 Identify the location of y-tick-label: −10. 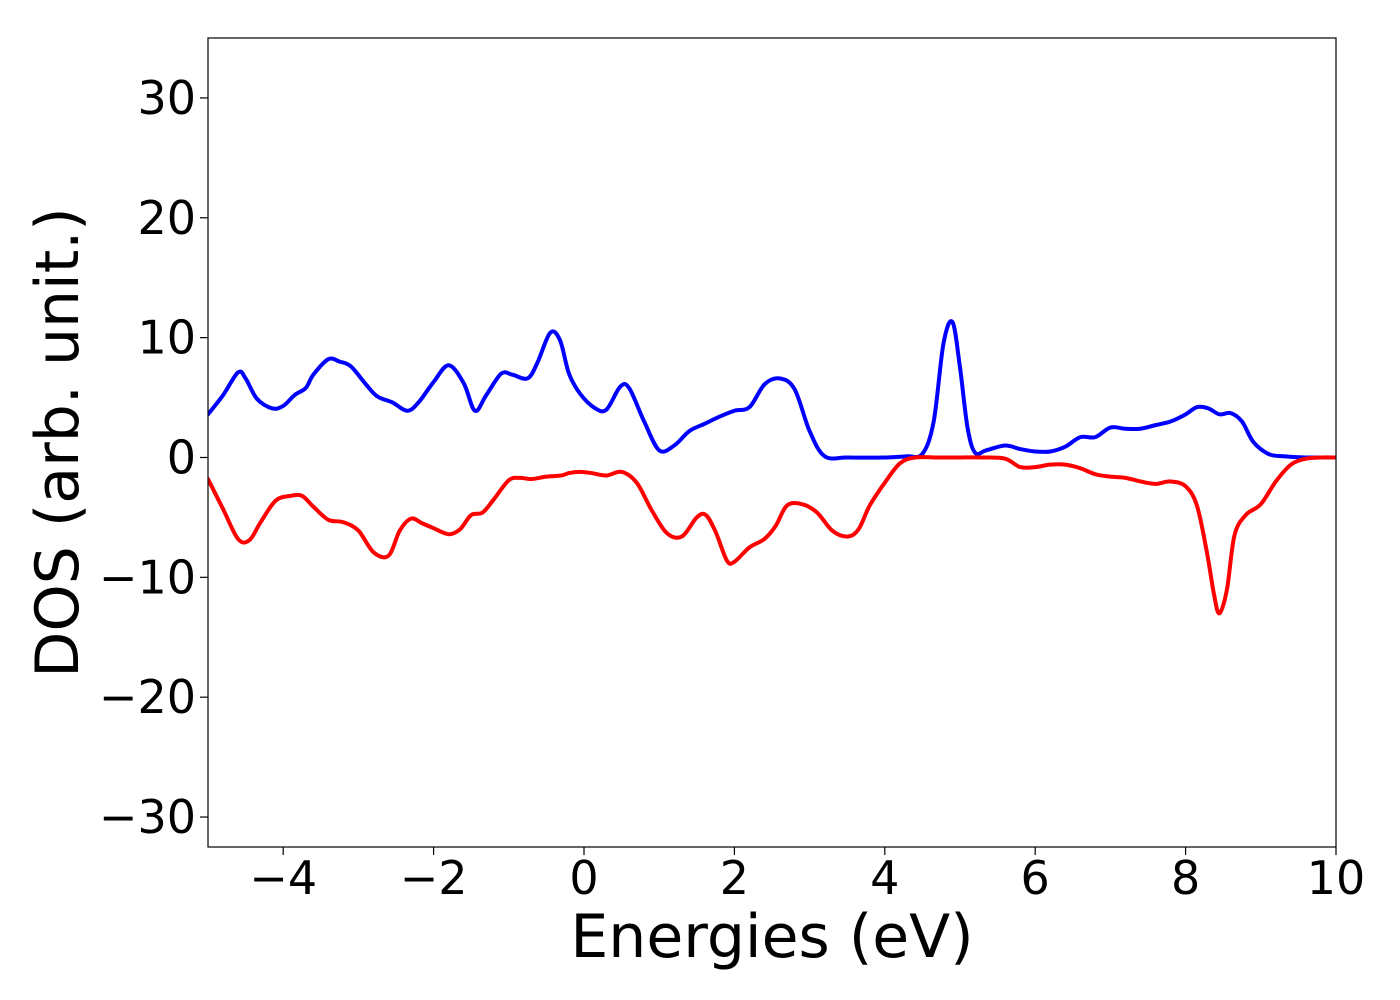
(147, 577).